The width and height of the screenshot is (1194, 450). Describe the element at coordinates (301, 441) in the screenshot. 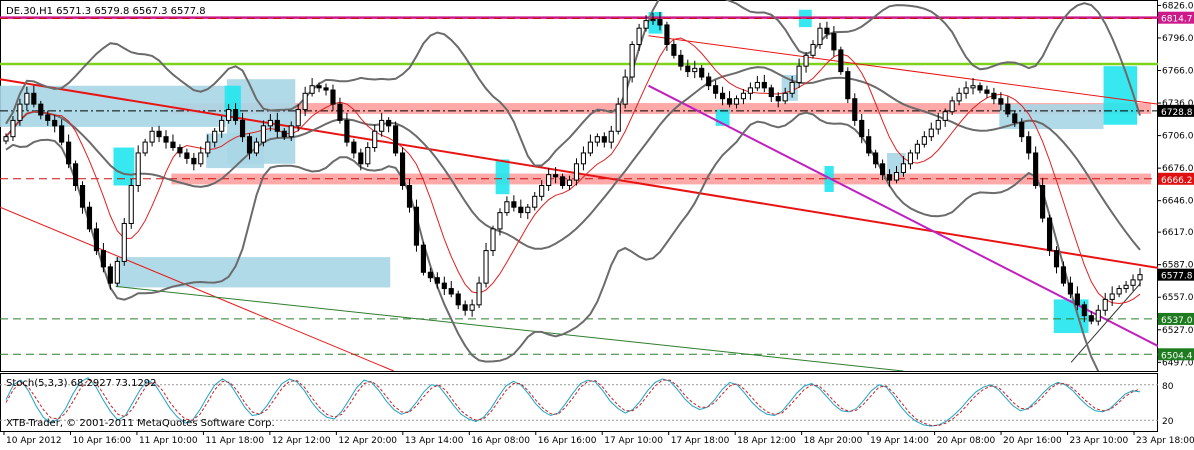

I see `x-tick-label: 12 Apr 12:00` at that location.